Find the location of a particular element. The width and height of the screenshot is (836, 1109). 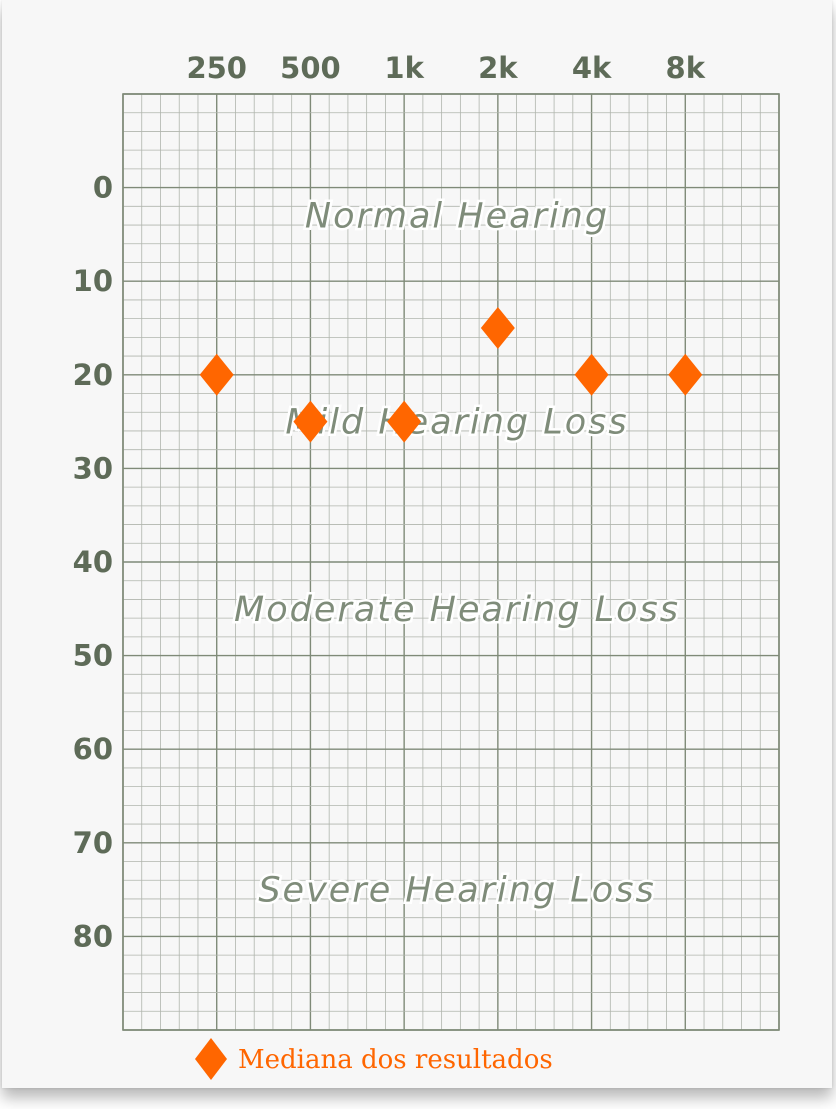

y-tick-label: 60 is located at coordinates (93, 749).